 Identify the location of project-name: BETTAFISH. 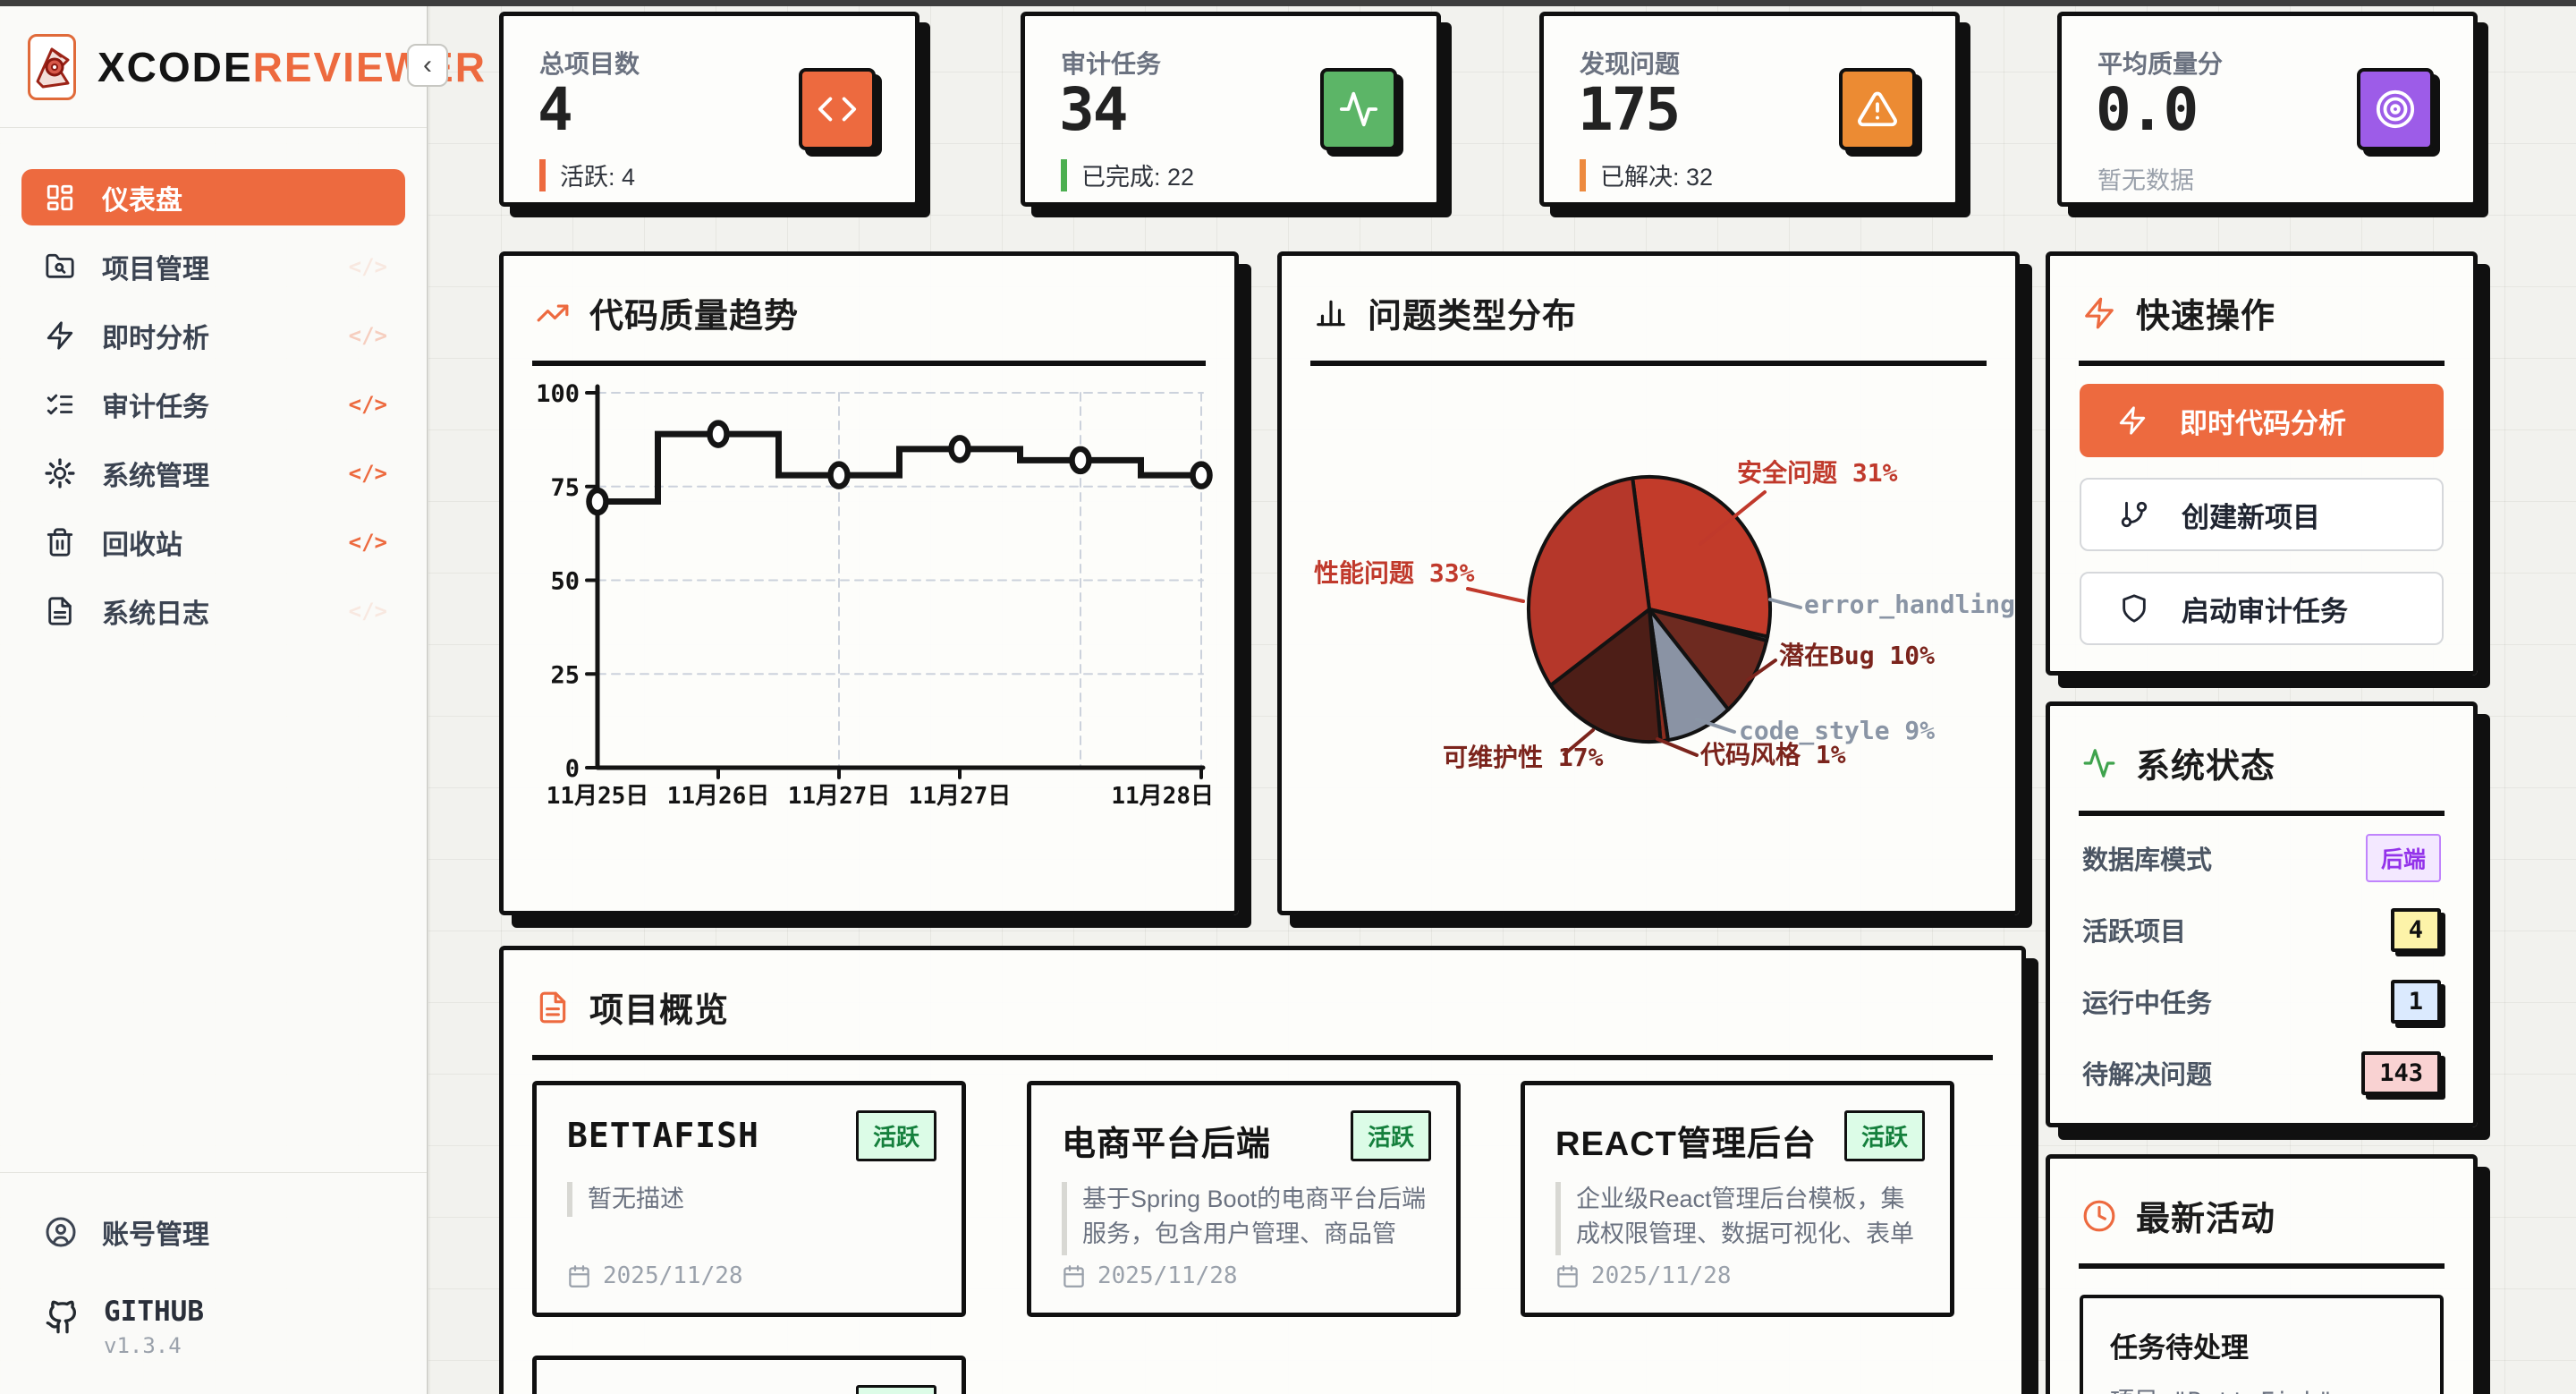
(663, 1135).